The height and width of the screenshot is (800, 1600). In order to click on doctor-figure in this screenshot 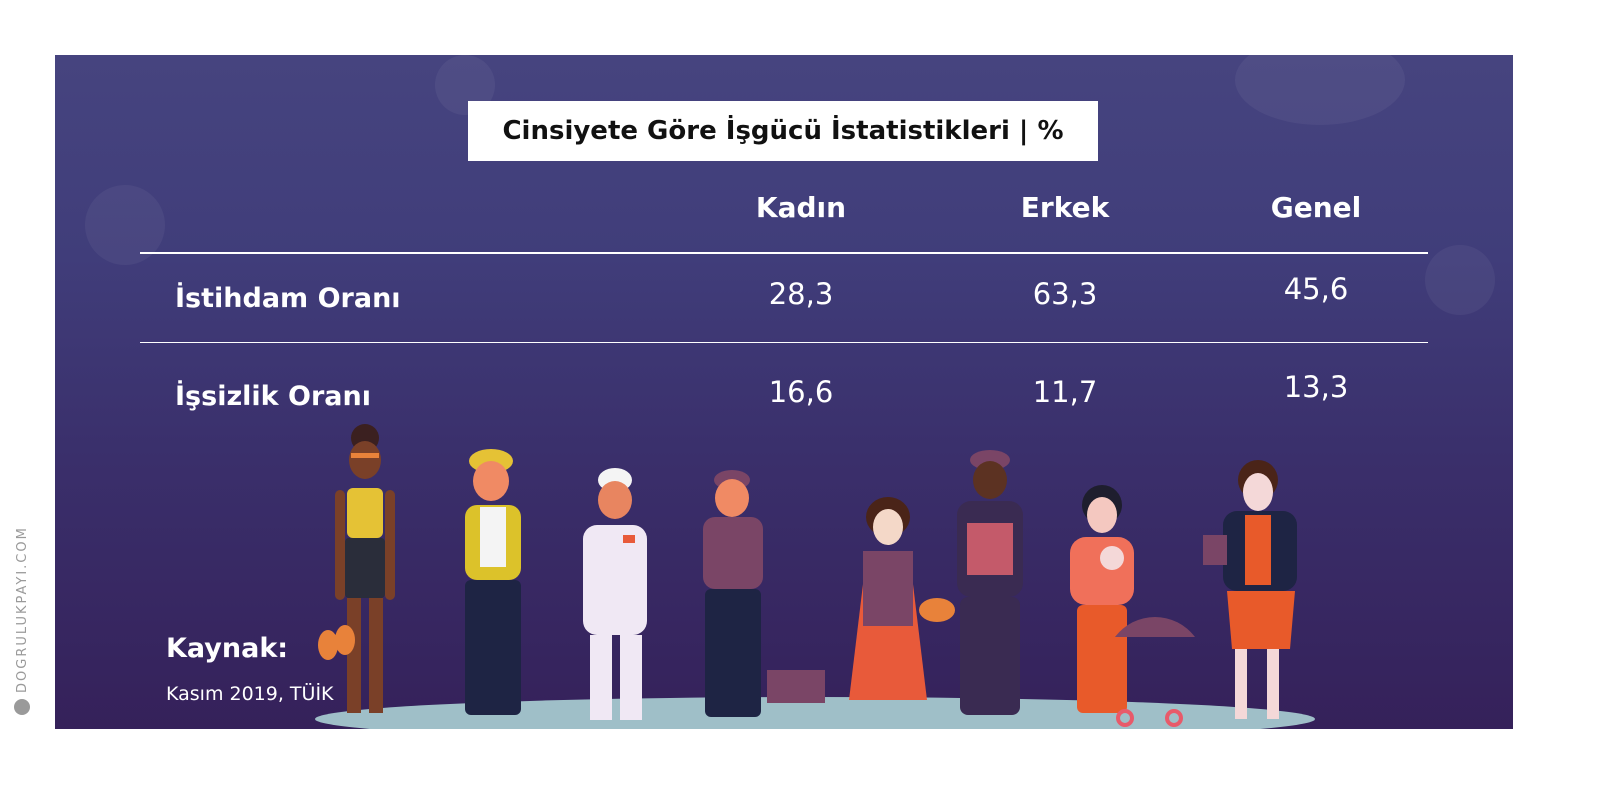, I will do `click(615, 594)`.